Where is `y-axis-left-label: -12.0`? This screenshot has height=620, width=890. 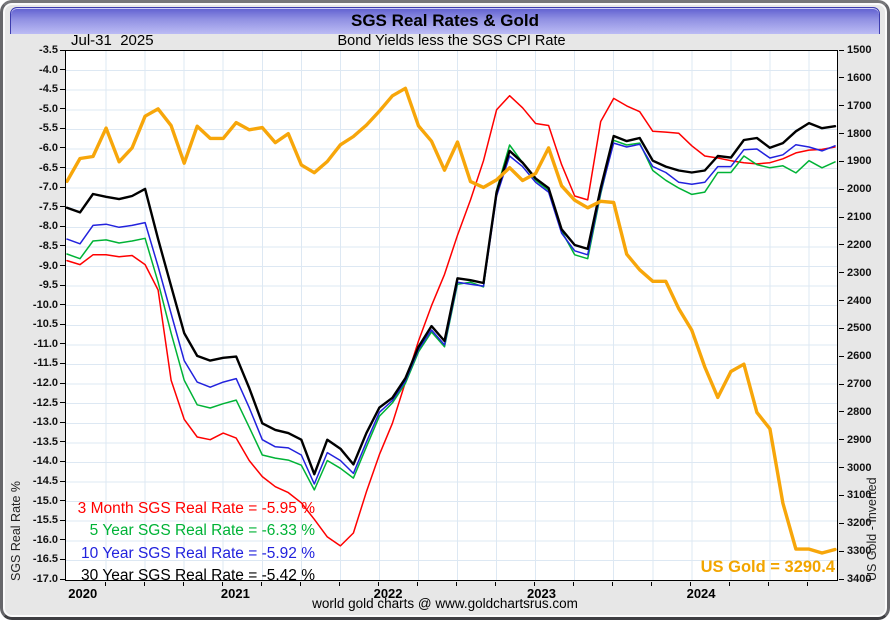 y-axis-left-label: -12.0 is located at coordinates (45, 383).